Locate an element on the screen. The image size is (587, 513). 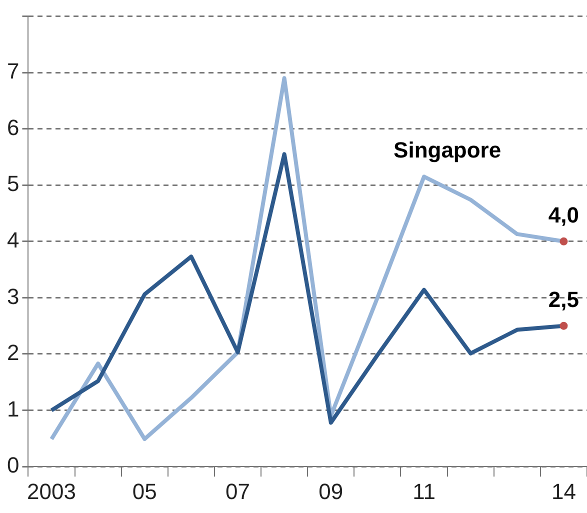
y-tick-label: 6 is located at coordinates (13, 127).